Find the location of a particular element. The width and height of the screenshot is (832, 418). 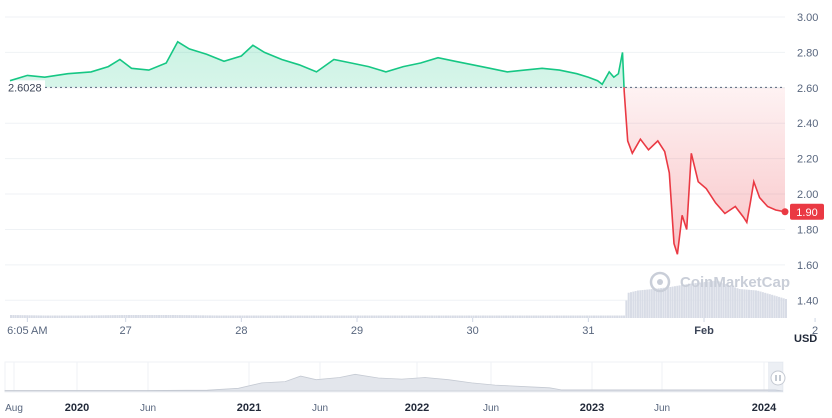

watermark-logo-icon is located at coordinates (660, 282).